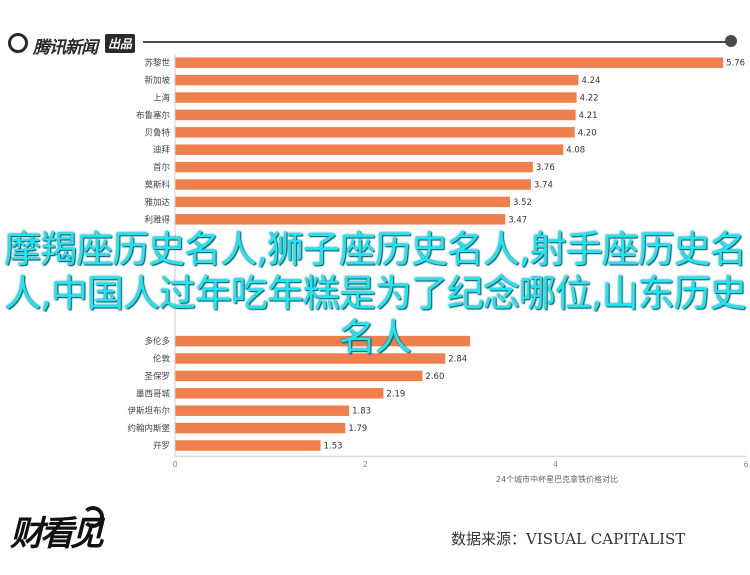 The height and width of the screenshot is (575, 750). Describe the element at coordinates (148, 428) in the screenshot. I see `category-label-21: 约翰内斯堡` at that location.